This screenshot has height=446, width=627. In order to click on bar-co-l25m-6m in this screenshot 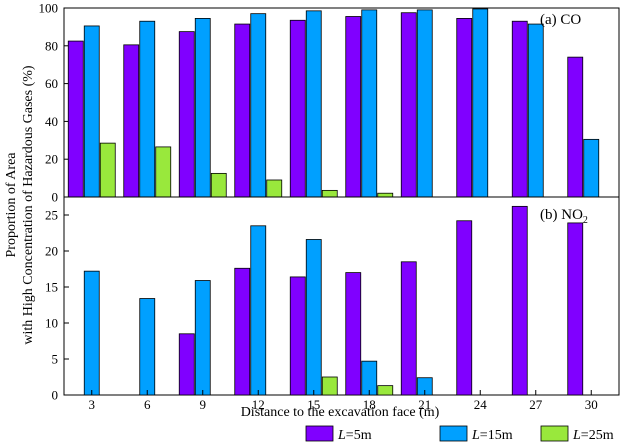, I will do `click(163, 172)`.